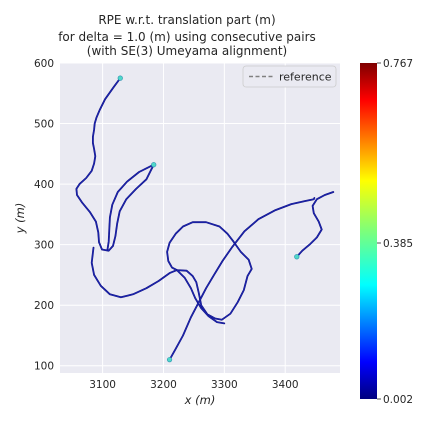 The height and width of the screenshot is (432, 432). I want to click on y-tick-label: 600, so click(44, 64).